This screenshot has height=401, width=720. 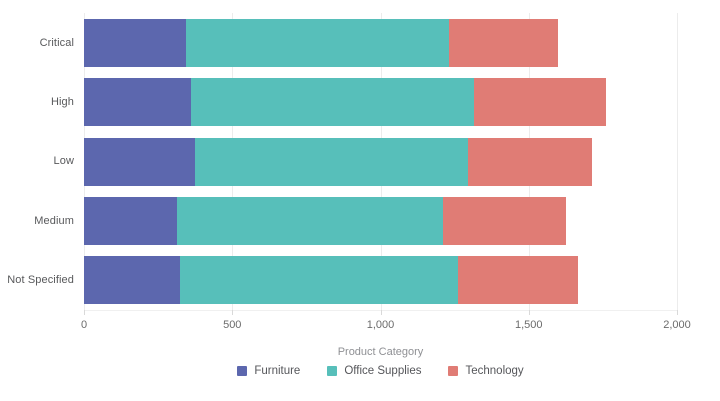 What do you see at coordinates (453, 371) in the screenshot?
I see `legend-swatch-technology` at bounding box center [453, 371].